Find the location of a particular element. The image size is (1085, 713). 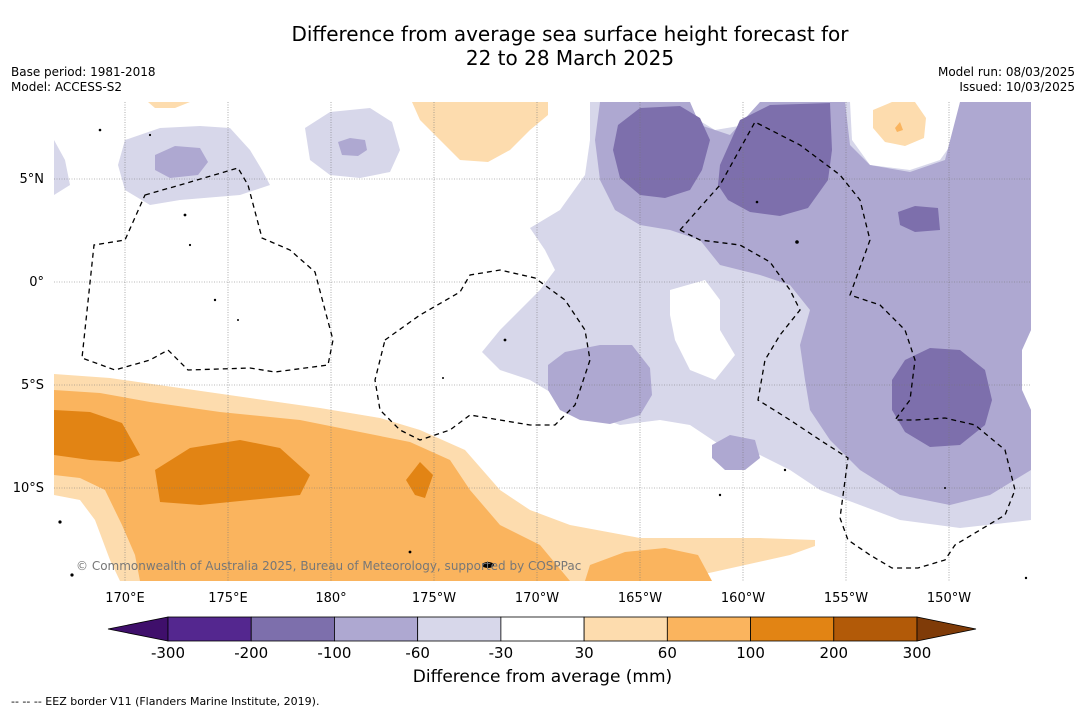

lon-label-170w: 170°W is located at coordinates (537, 598).